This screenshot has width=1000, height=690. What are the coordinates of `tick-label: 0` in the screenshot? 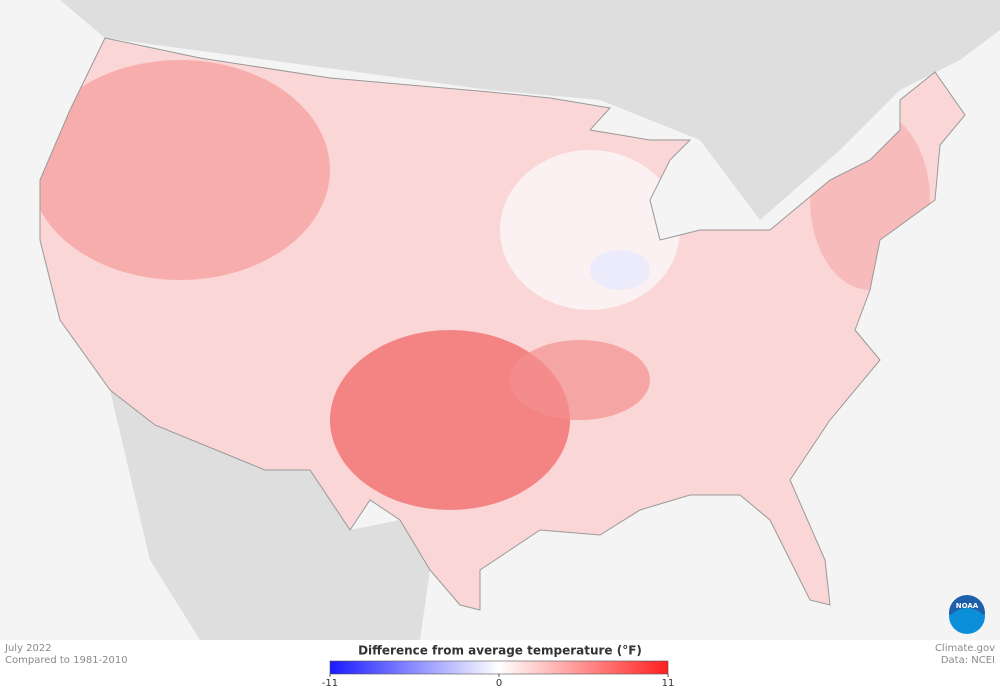 It's located at (499, 683).